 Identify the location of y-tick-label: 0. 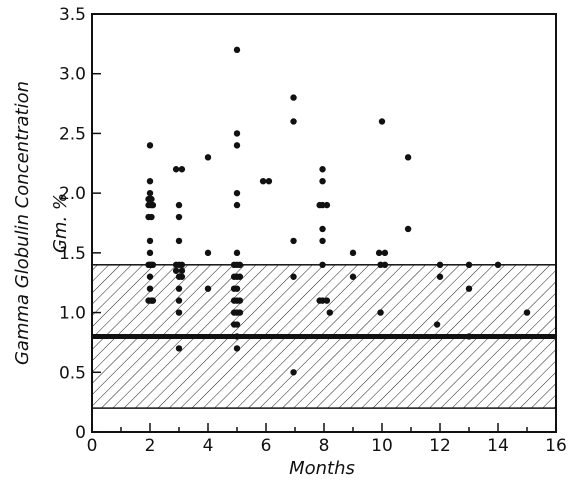
(80, 433).